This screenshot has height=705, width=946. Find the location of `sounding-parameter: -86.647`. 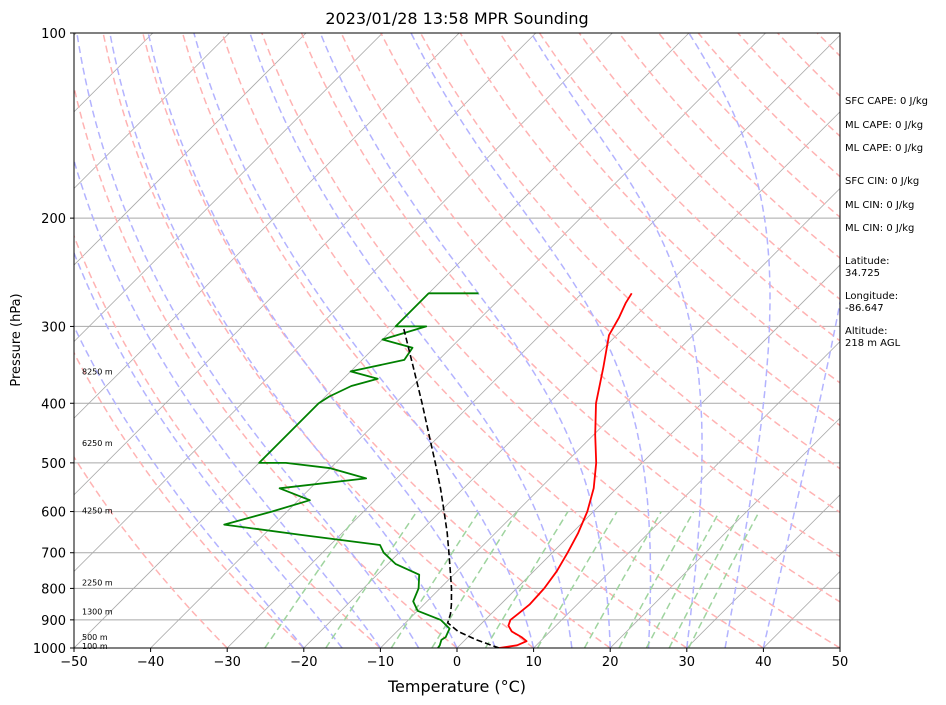

sounding-parameter: -86.647 is located at coordinates (864, 308).